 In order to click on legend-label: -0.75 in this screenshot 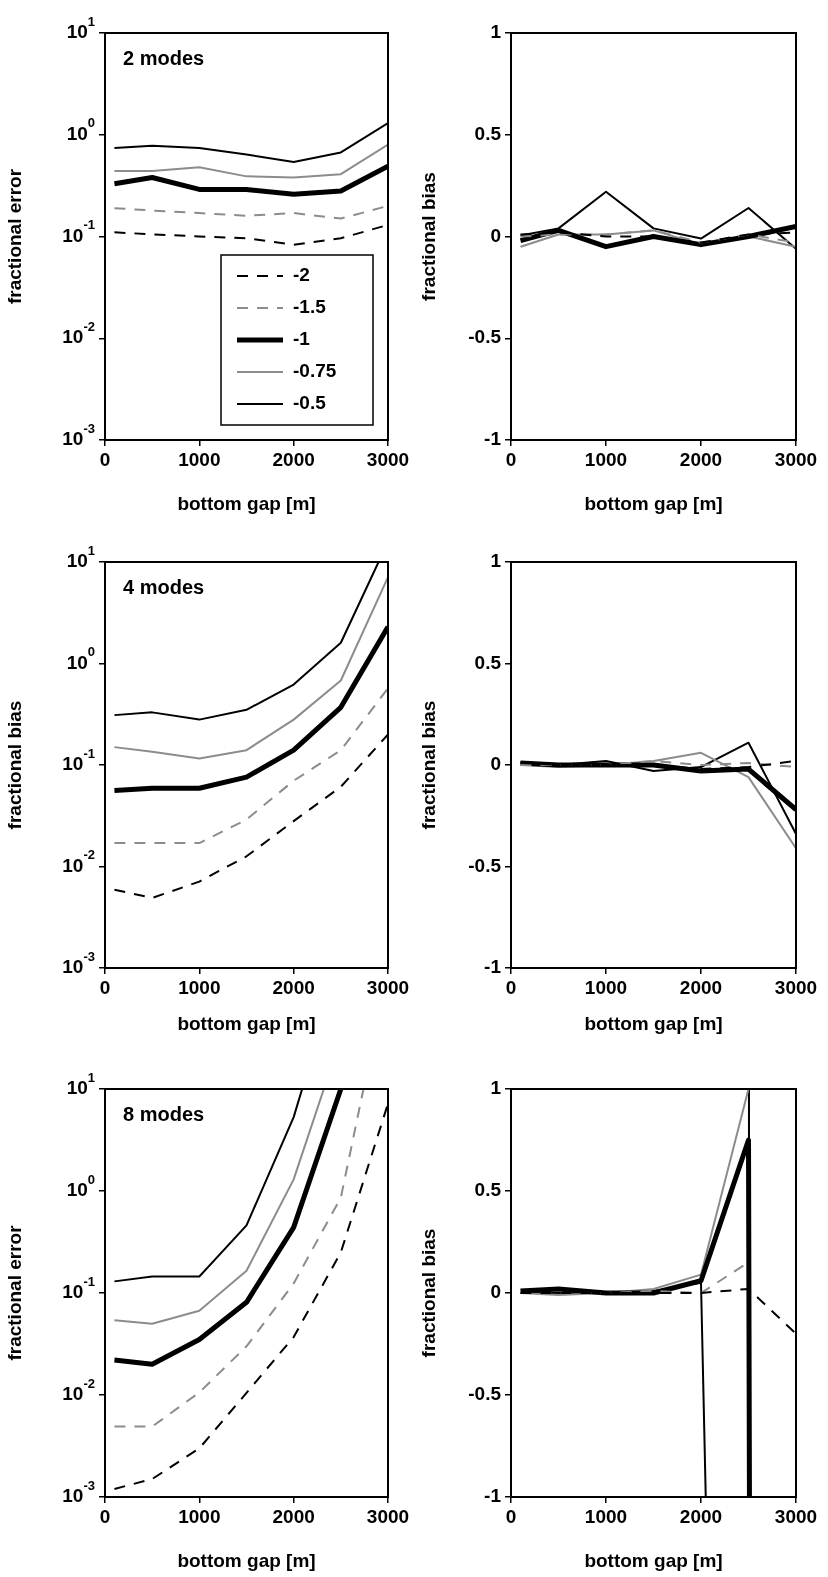, I will do `click(315, 371)`.